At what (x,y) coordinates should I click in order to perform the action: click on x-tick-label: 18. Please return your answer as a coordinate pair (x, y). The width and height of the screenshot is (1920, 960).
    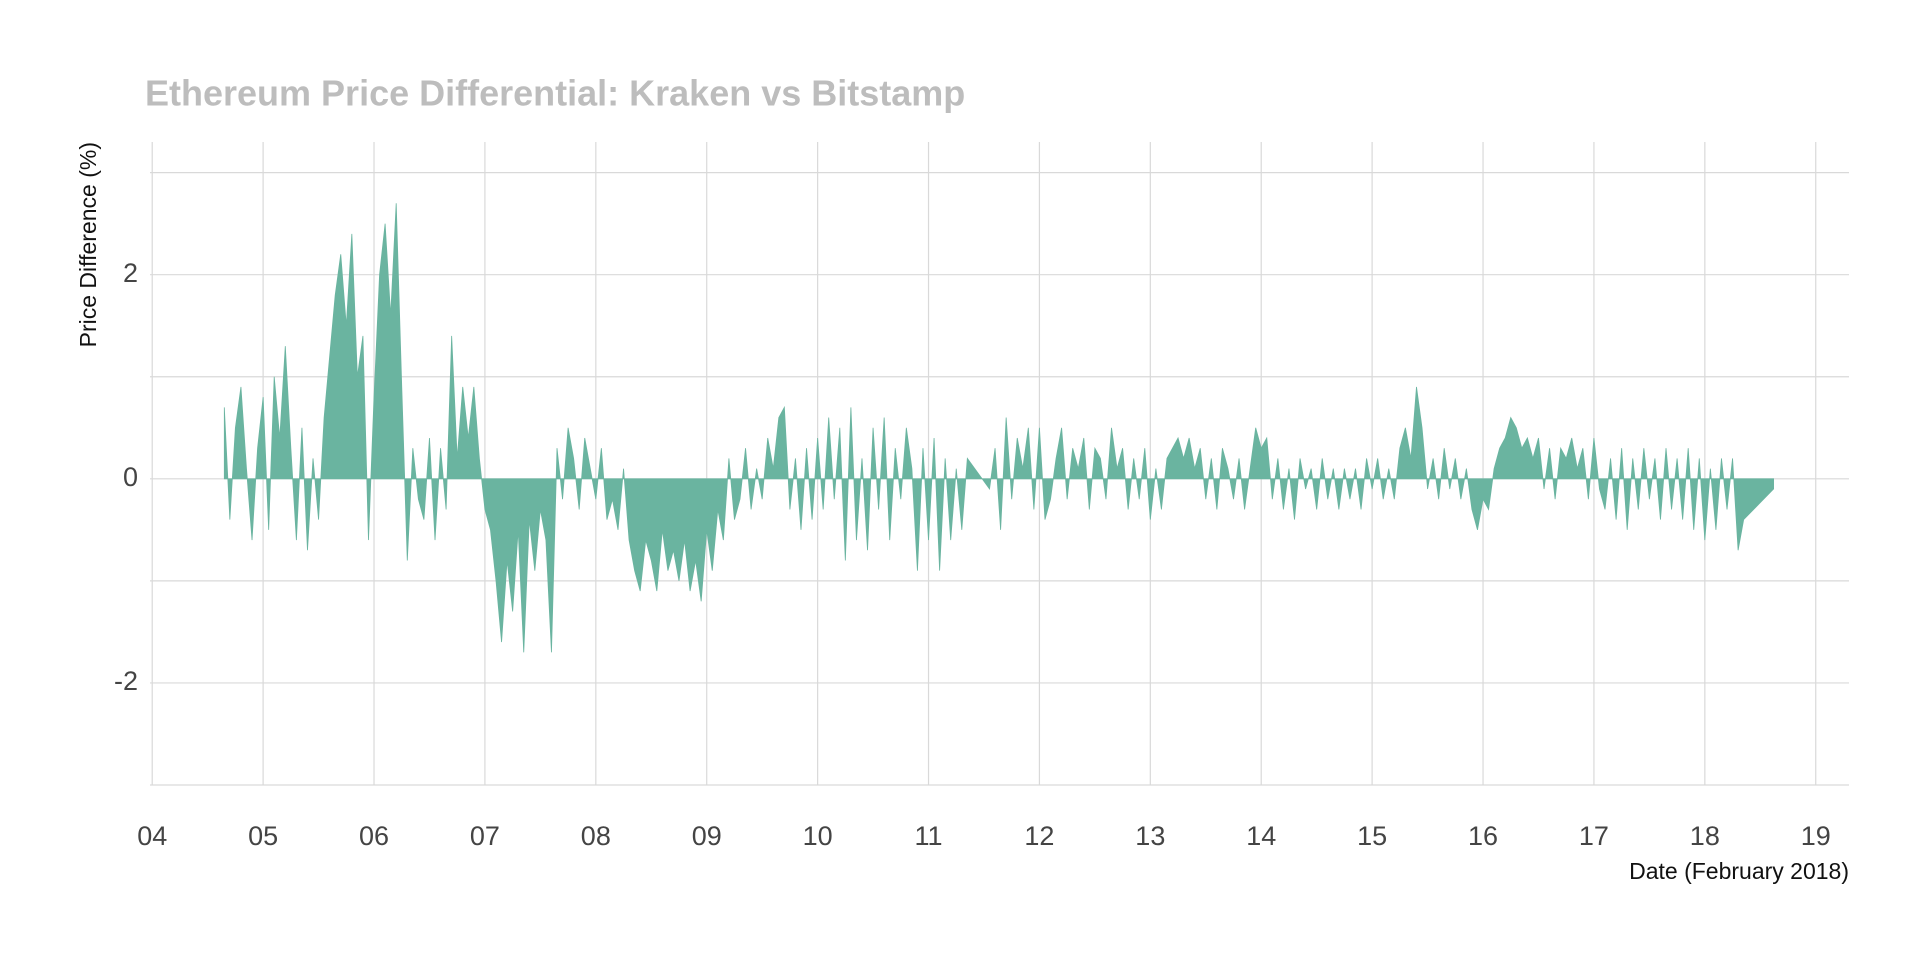
    Looking at the image, I should click on (1705, 836).